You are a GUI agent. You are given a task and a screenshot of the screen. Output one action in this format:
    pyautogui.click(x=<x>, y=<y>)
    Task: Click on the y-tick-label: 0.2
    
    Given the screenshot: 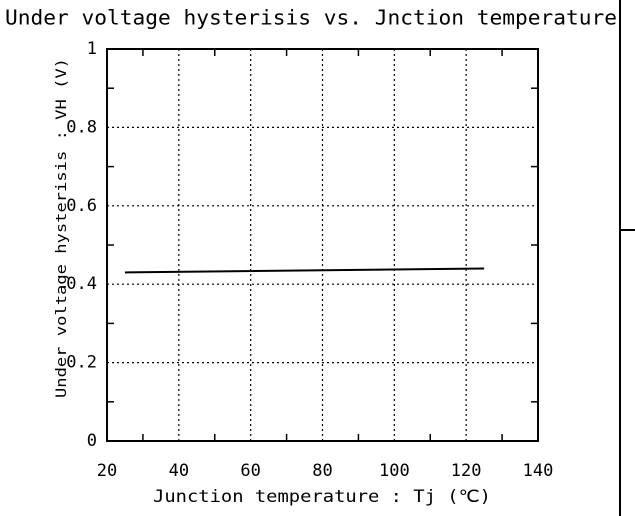 What is the action you would take?
    pyautogui.click(x=81, y=363)
    